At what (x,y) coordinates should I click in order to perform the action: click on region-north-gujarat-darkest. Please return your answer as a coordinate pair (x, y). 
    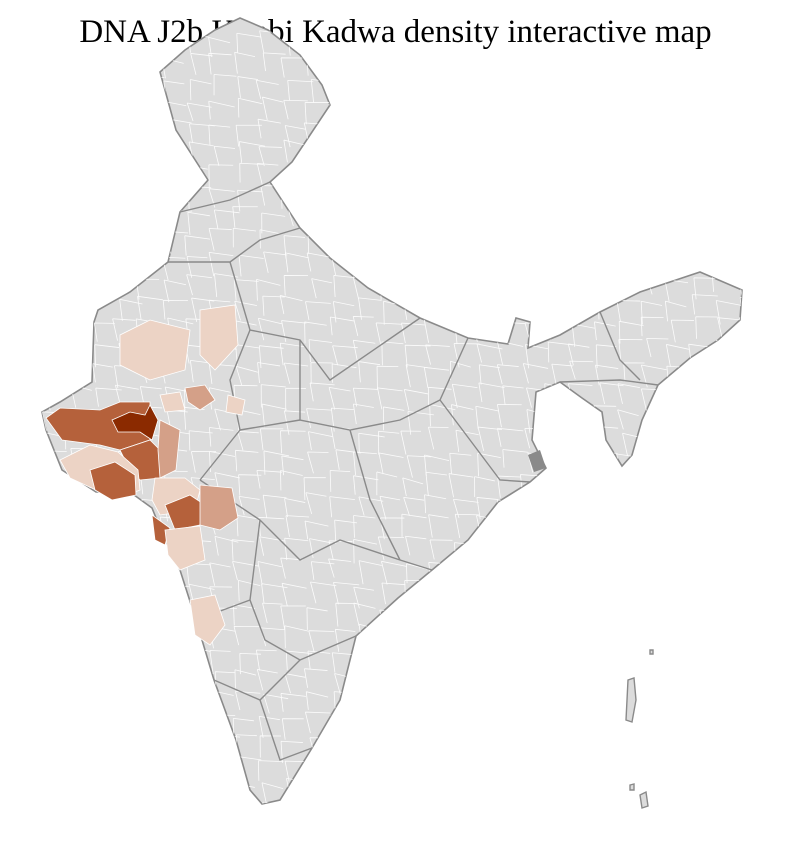
    Looking at the image, I should click on (135, 422).